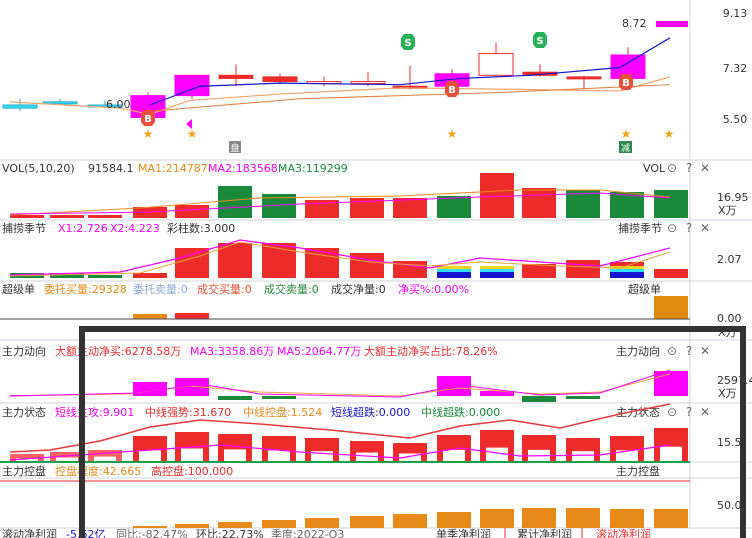 The height and width of the screenshot is (538, 752). I want to click on superlevel-deal-buy: 成交买量:0, so click(224, 289).